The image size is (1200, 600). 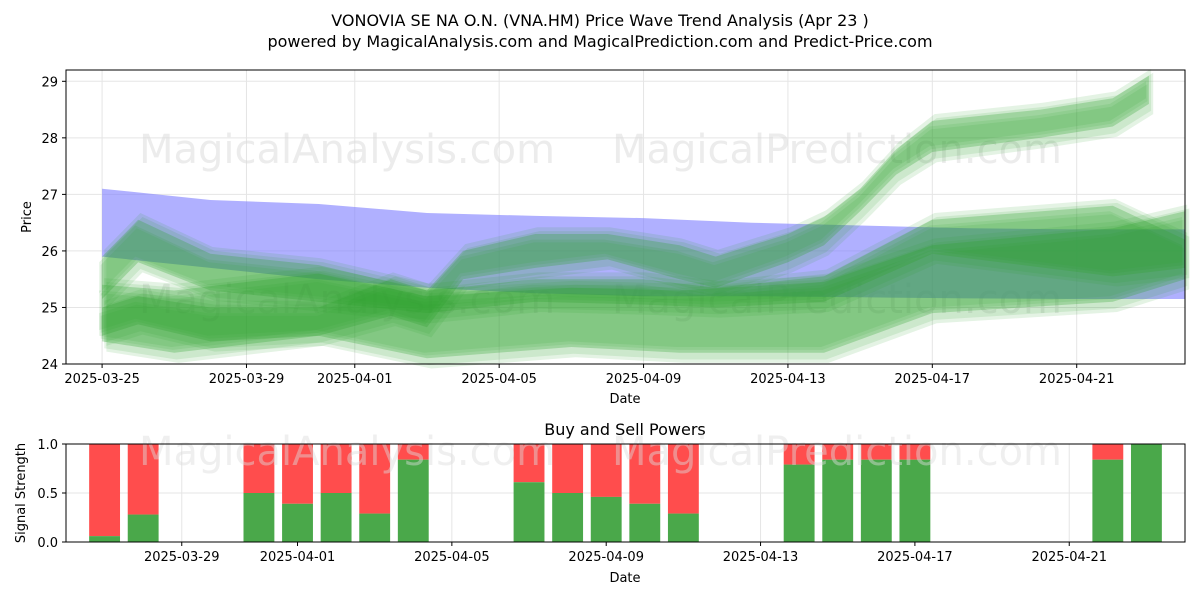 What do you see at coordinates (21, 493) in the screenshot?
I see `signal-y-label: Signal Strength` at bounding box center [21, 493].